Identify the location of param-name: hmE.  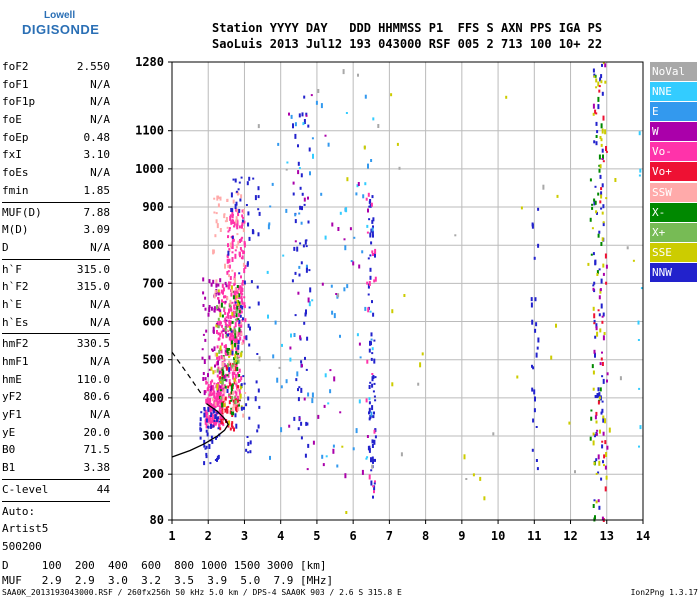
(12, 379).